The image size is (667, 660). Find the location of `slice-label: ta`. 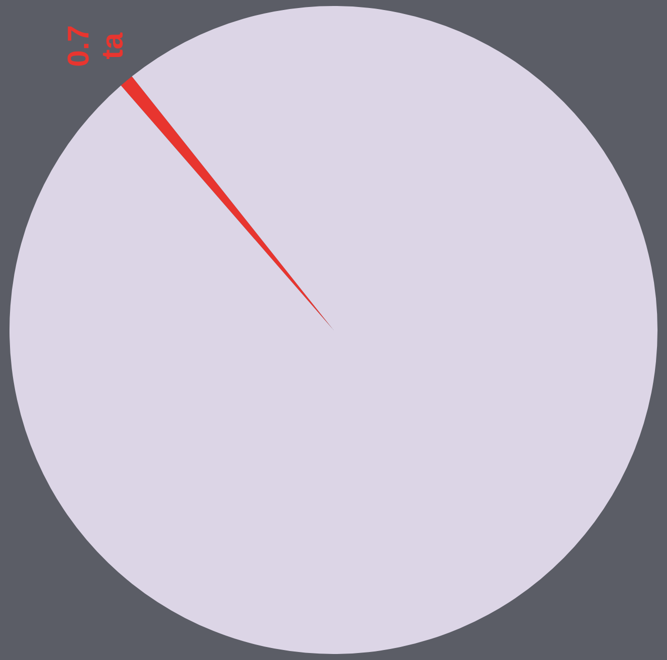

slice-label: ta is located at coordinates (113, 46).